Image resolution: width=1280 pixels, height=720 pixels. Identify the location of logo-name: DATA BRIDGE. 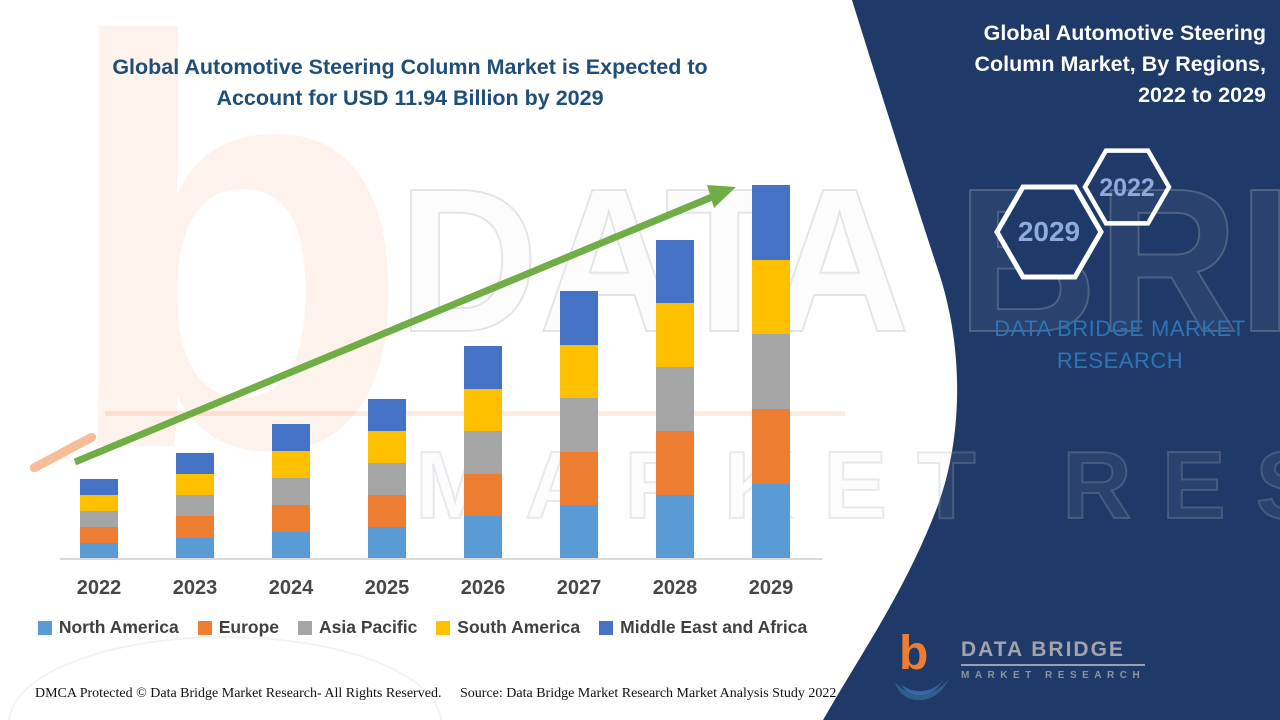
(1053, 652).